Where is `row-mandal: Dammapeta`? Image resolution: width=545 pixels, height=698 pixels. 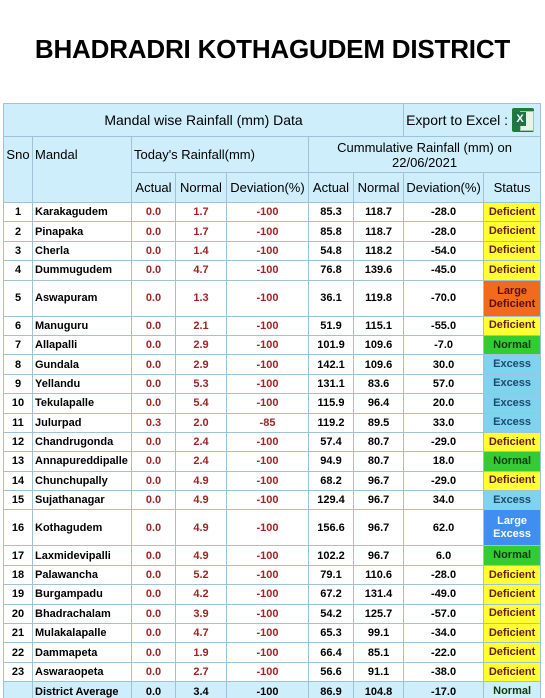
row-mandal: Dammapeta is located at coordinates (82, 652).